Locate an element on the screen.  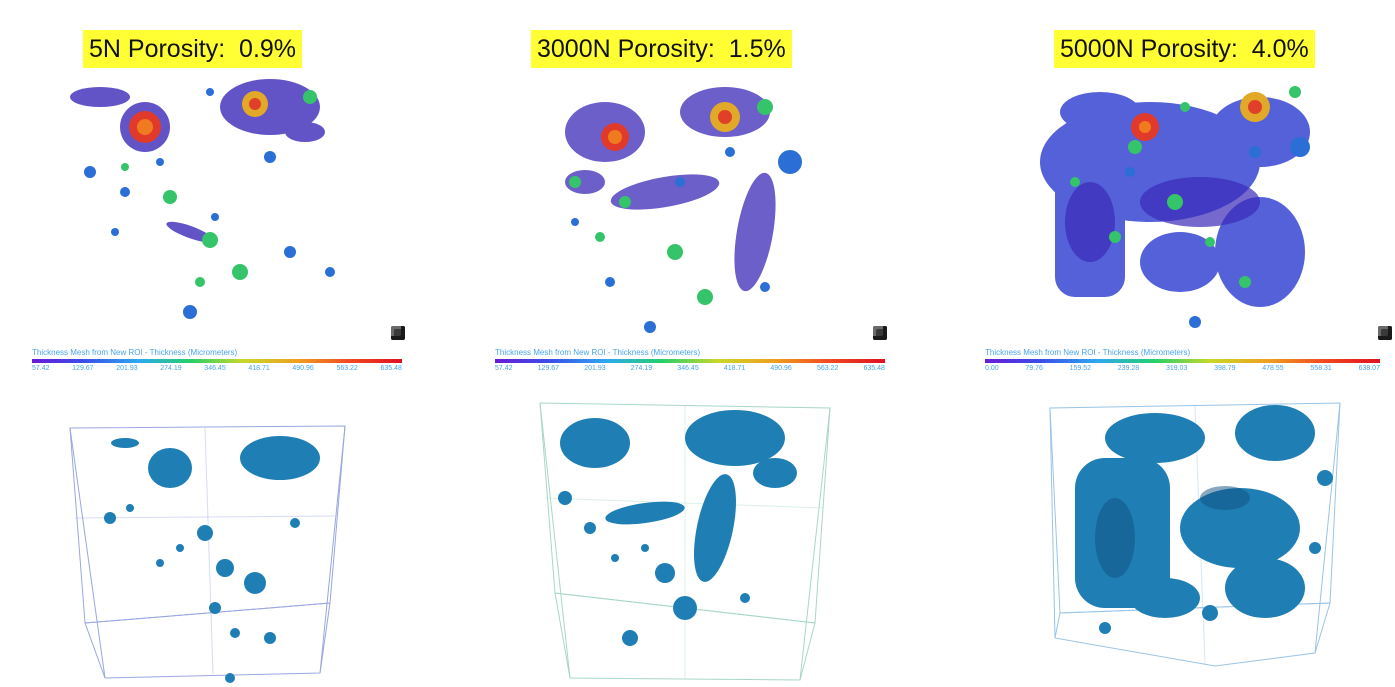
legend-tick: 0.00 is located at coordinates (992, 368).